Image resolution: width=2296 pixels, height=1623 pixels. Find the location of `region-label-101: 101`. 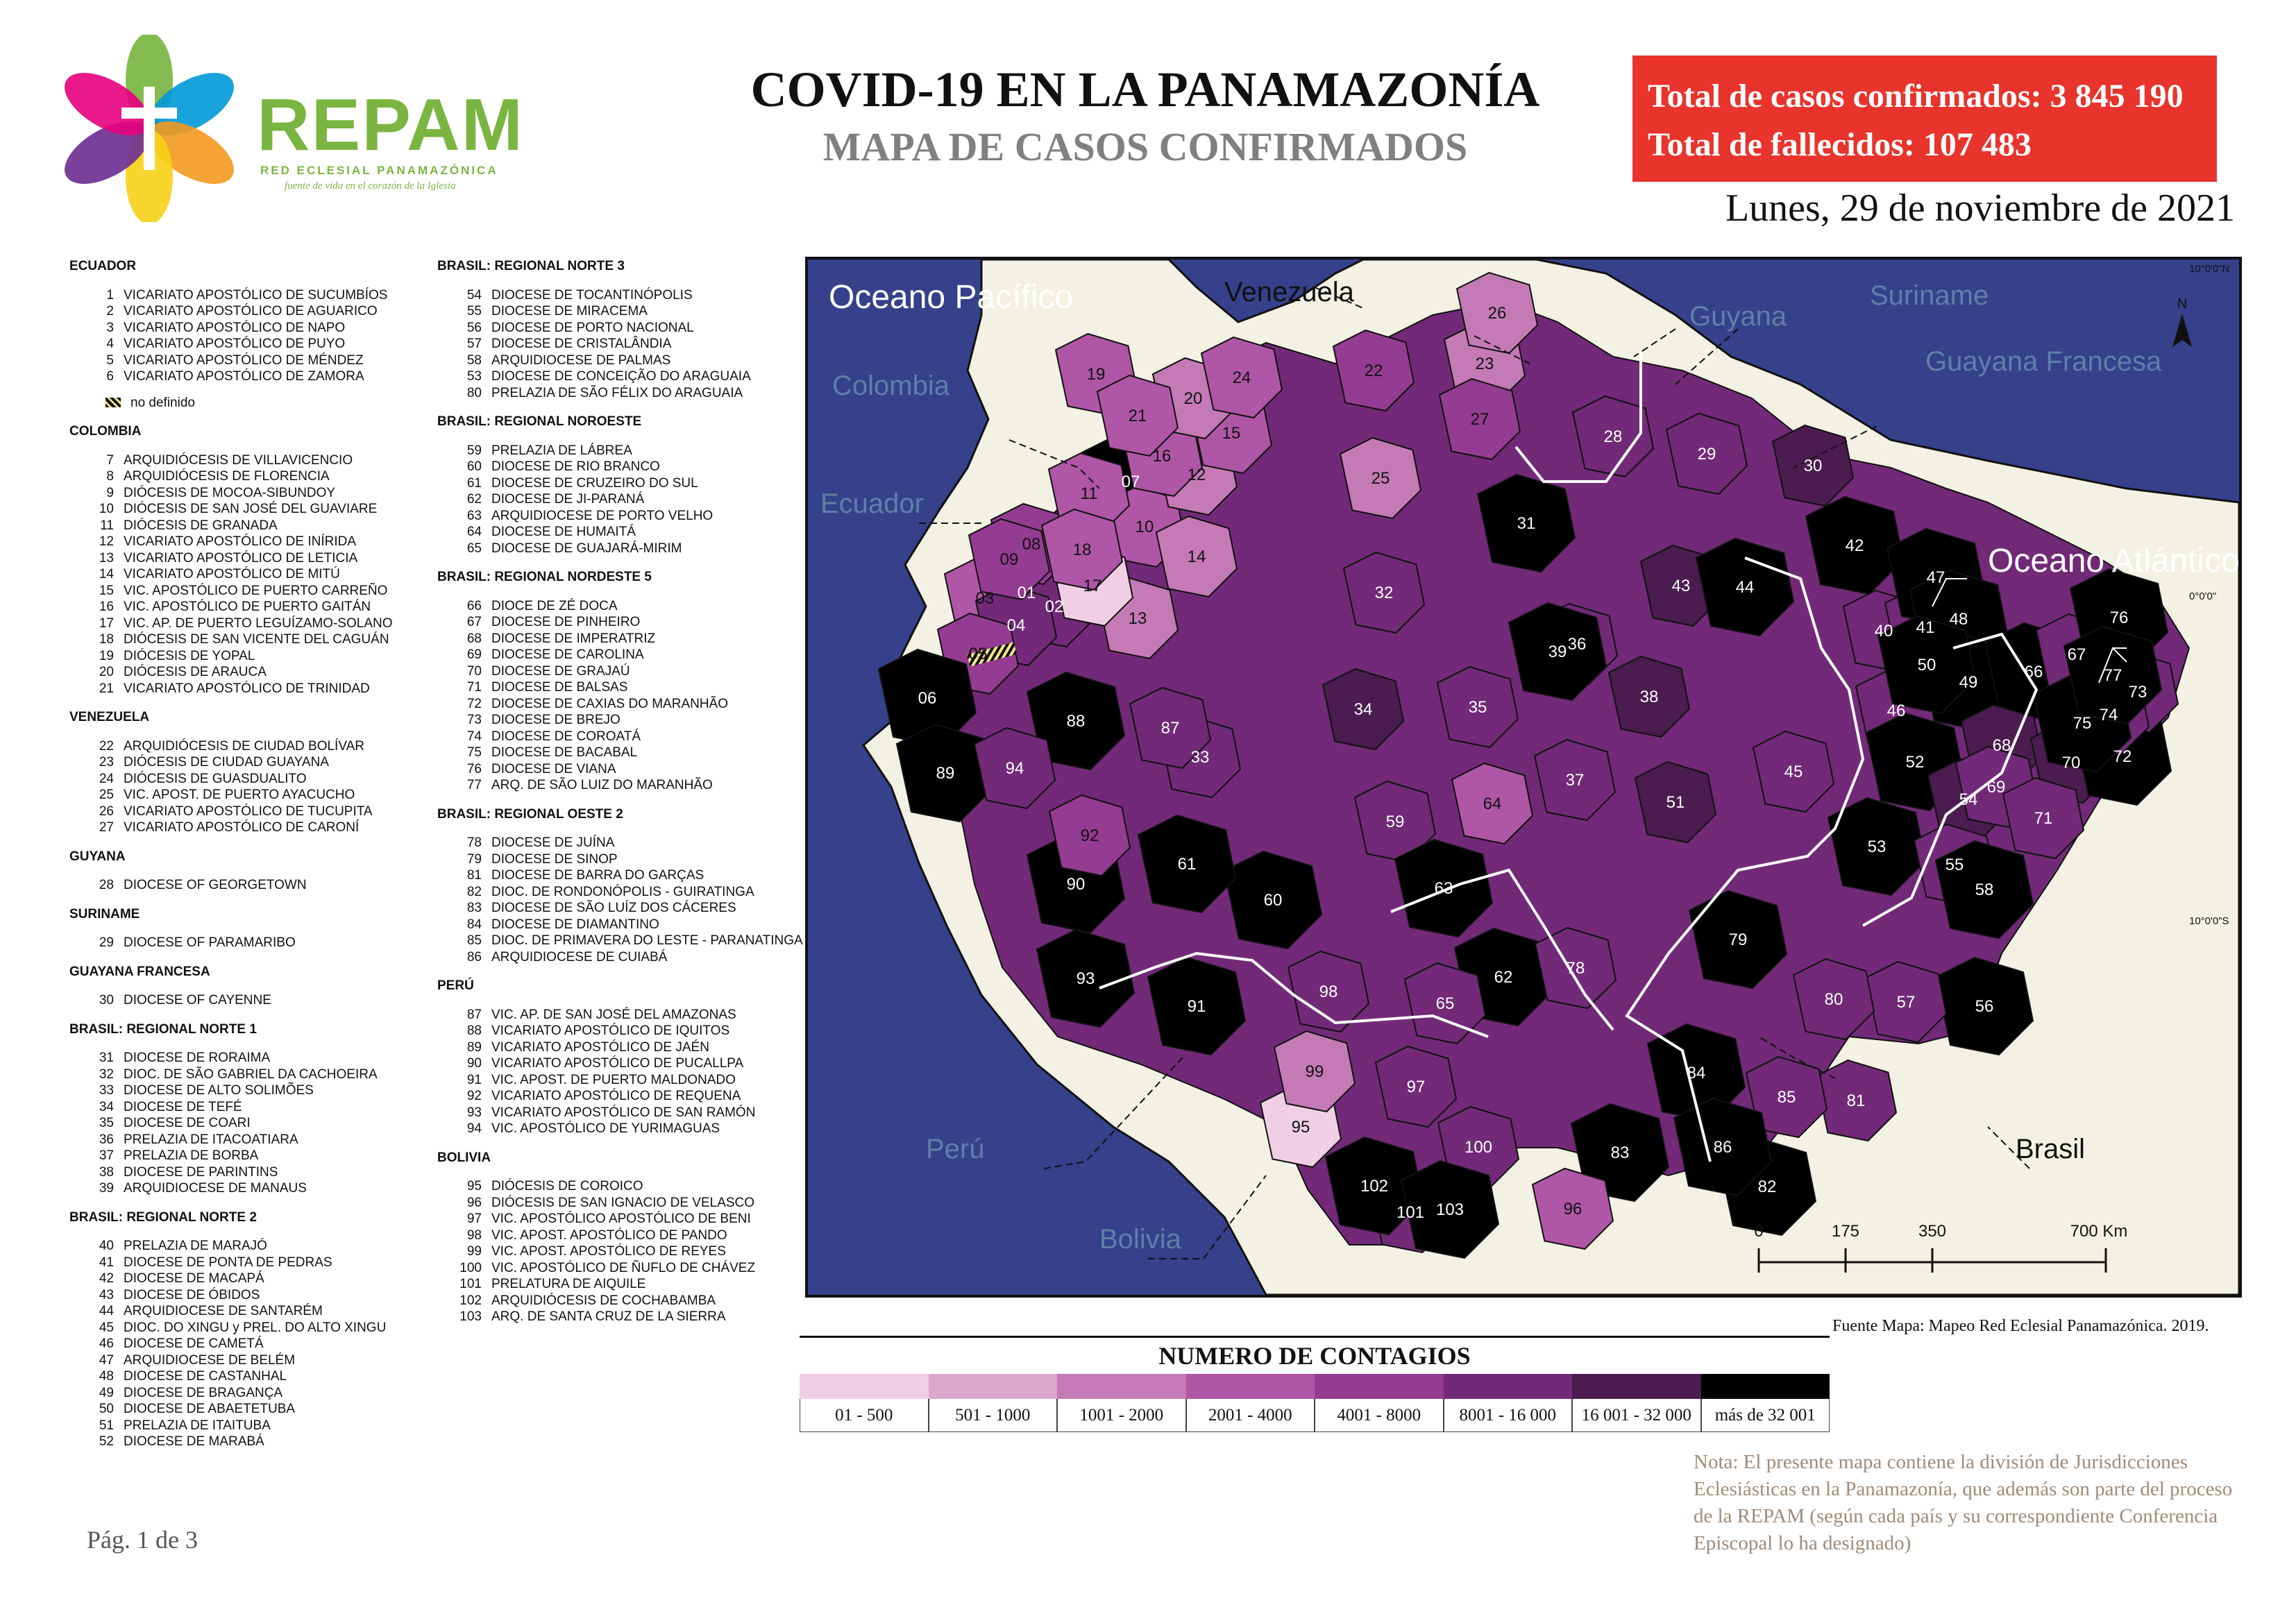

region-label-101: 101 is located at coordinates (1410, 1212).